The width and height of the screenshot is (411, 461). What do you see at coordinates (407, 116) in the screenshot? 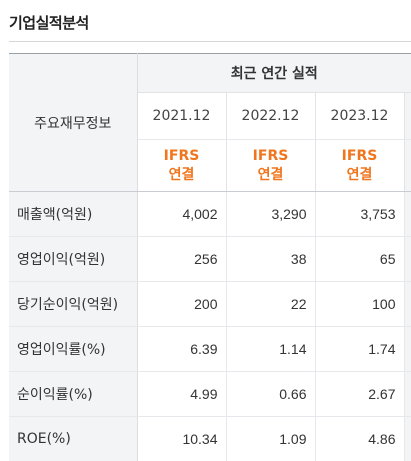
I see `truncated-column-header` at bounding box center [407, 116].